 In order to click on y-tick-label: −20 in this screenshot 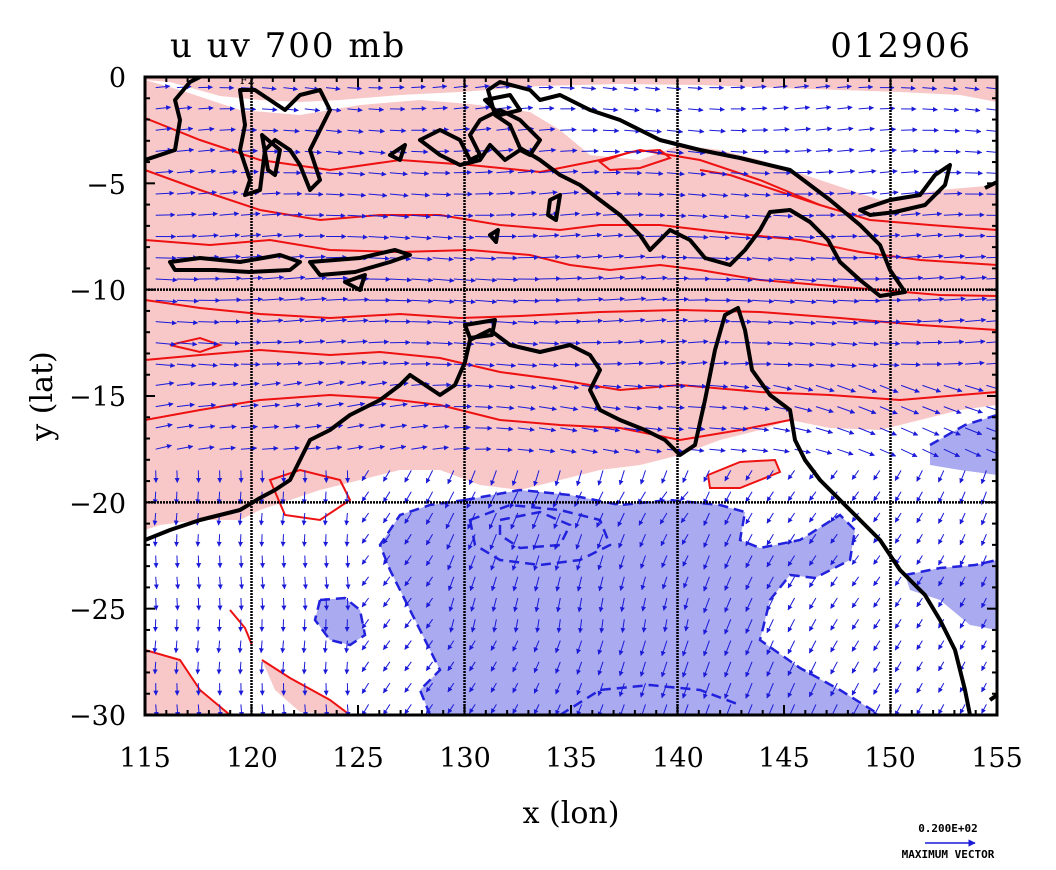, I will do `click(97, 504)`.